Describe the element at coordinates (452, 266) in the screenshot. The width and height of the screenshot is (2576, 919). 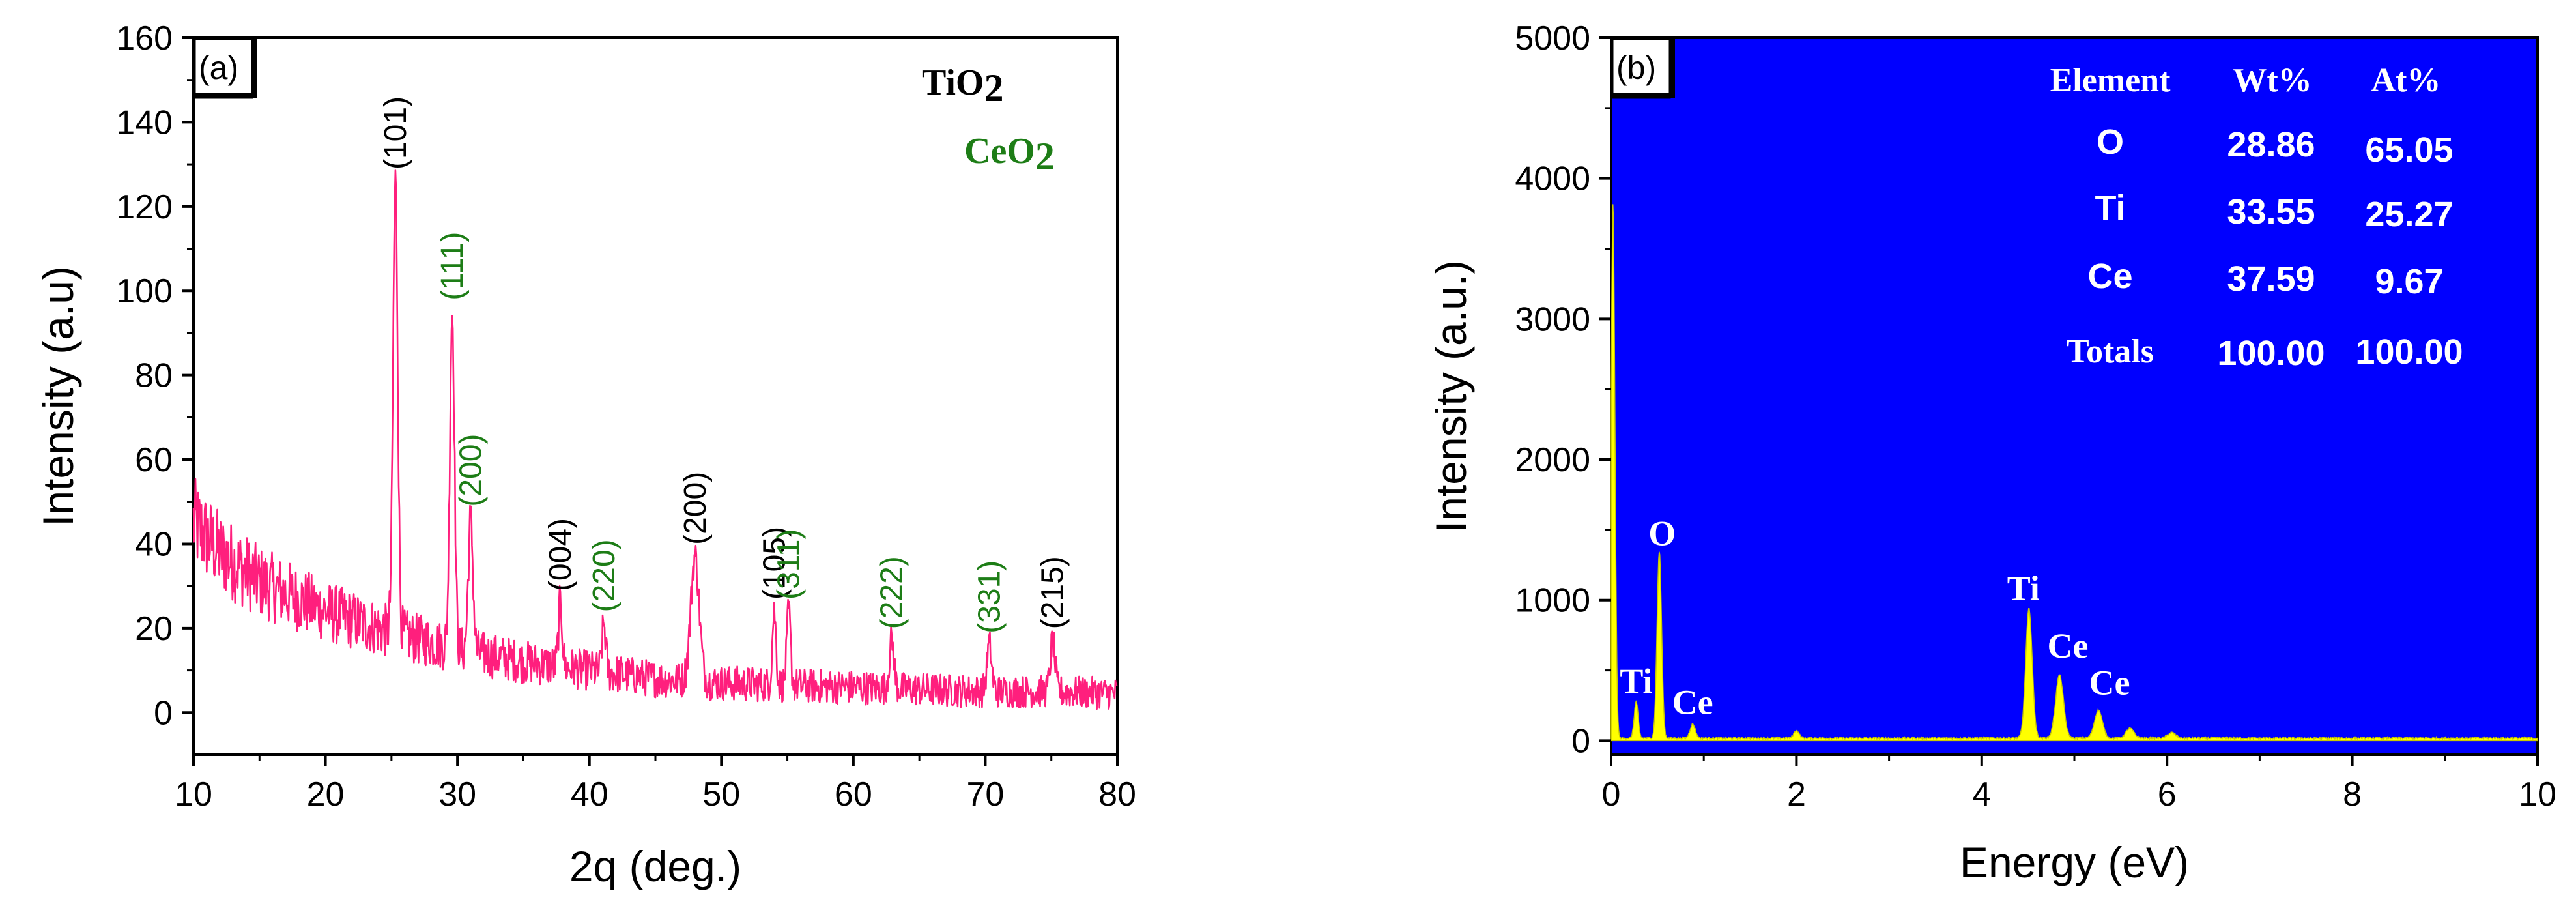
I see `xrd-peak-label: (111)` at that location.